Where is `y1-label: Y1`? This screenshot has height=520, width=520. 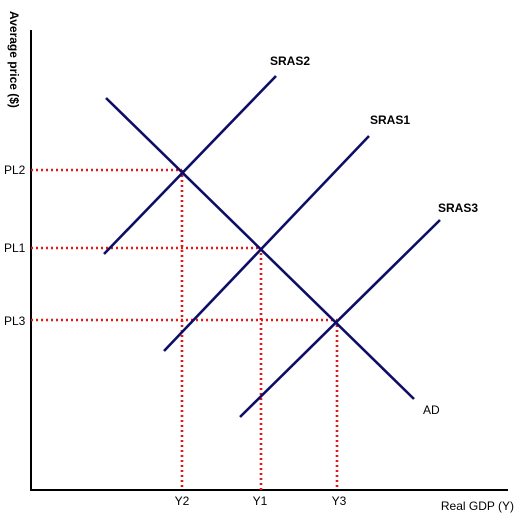
y1-label: Y1 is located at coordinates (260, 501).